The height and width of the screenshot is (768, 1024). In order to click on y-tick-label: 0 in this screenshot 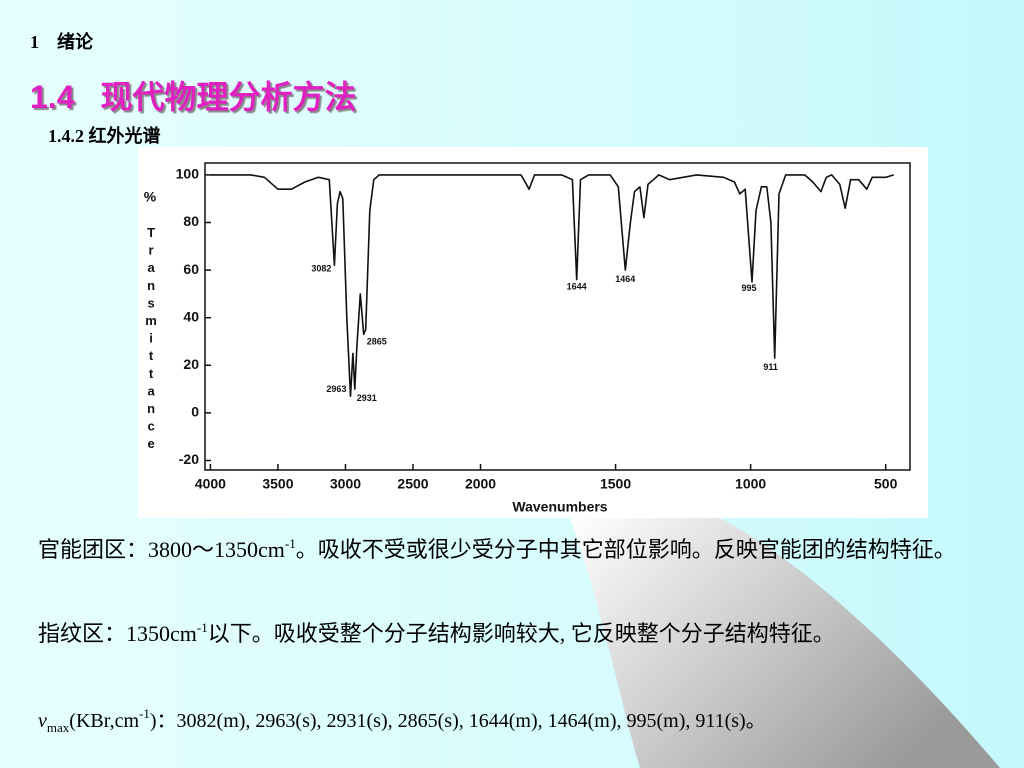, I will do `click(195, 412)`.